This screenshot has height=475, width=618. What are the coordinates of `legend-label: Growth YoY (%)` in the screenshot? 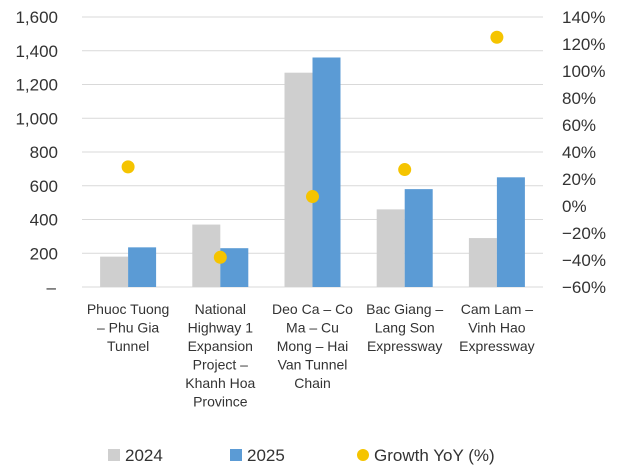 It's located at (434, 455).